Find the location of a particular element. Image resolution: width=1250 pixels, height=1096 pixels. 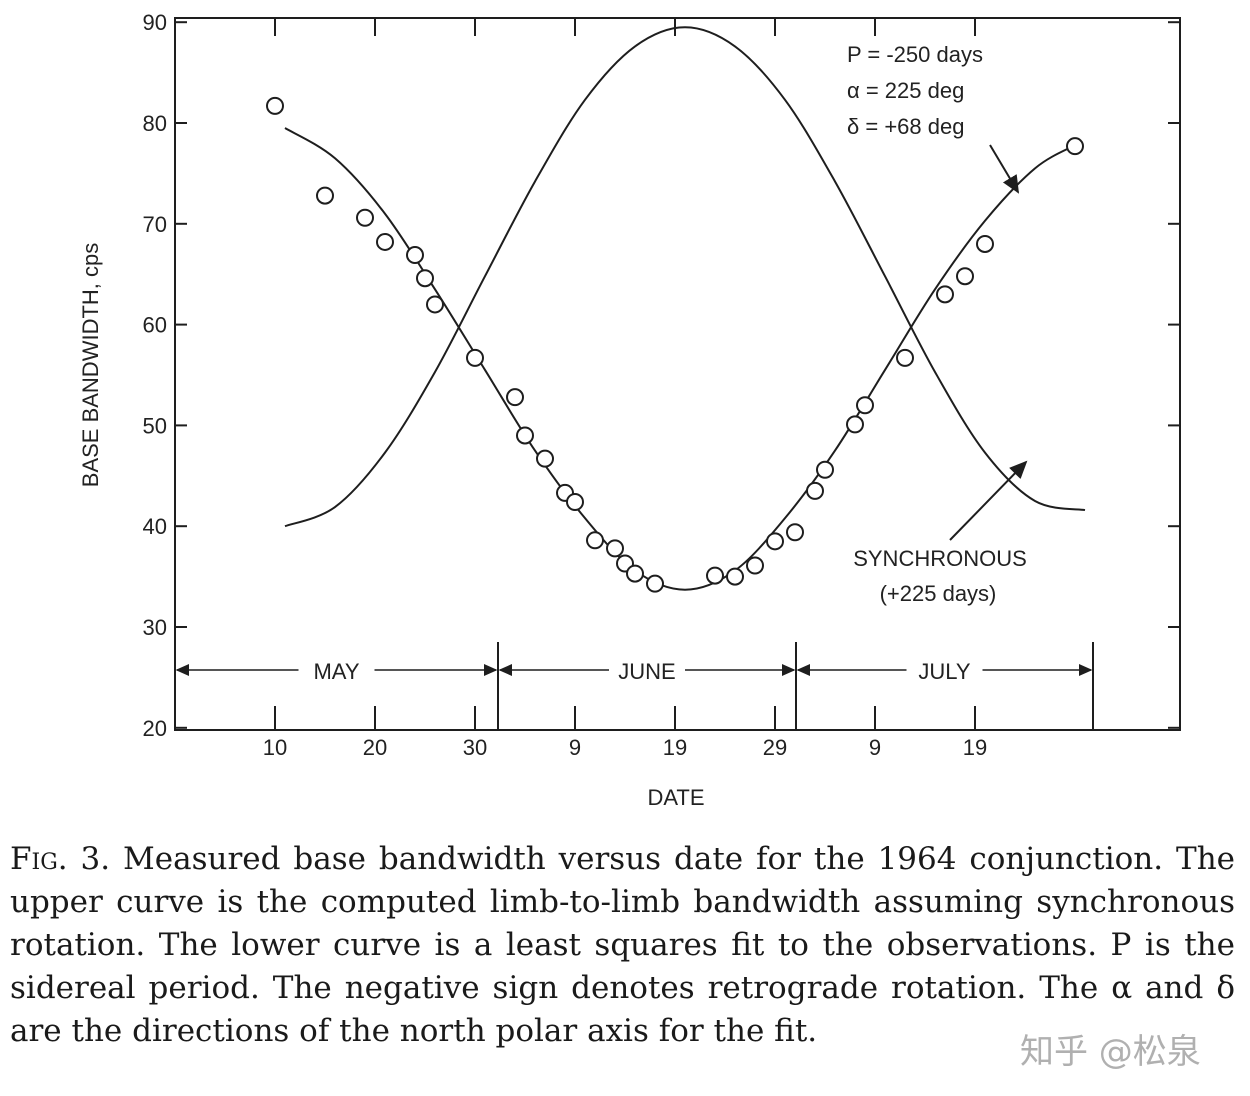

y-tick-label: 90 is located at coordinates (155, 22).